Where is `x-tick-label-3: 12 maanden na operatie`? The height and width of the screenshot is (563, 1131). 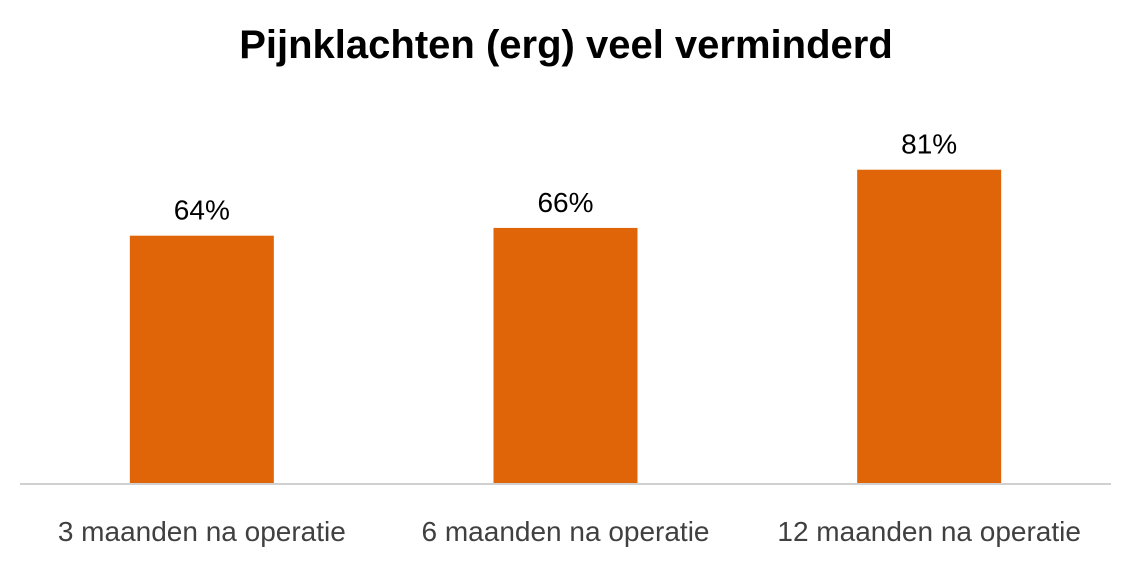
x-tick-label-3: 12 maanden na operatie is located at coordinates (929, 531).